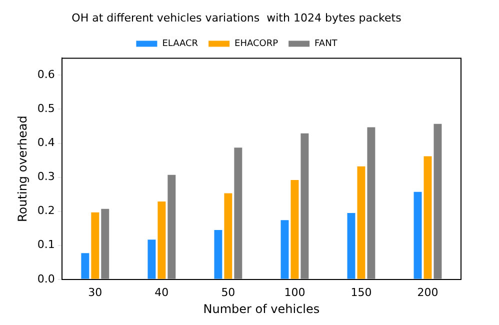 Image resolution: width=499 pixels, height=325 pixels. What do you see at coordinates (95, 292) in the screenshot?
I see `x-tick-label: 30` at bounding box center [95, 292].